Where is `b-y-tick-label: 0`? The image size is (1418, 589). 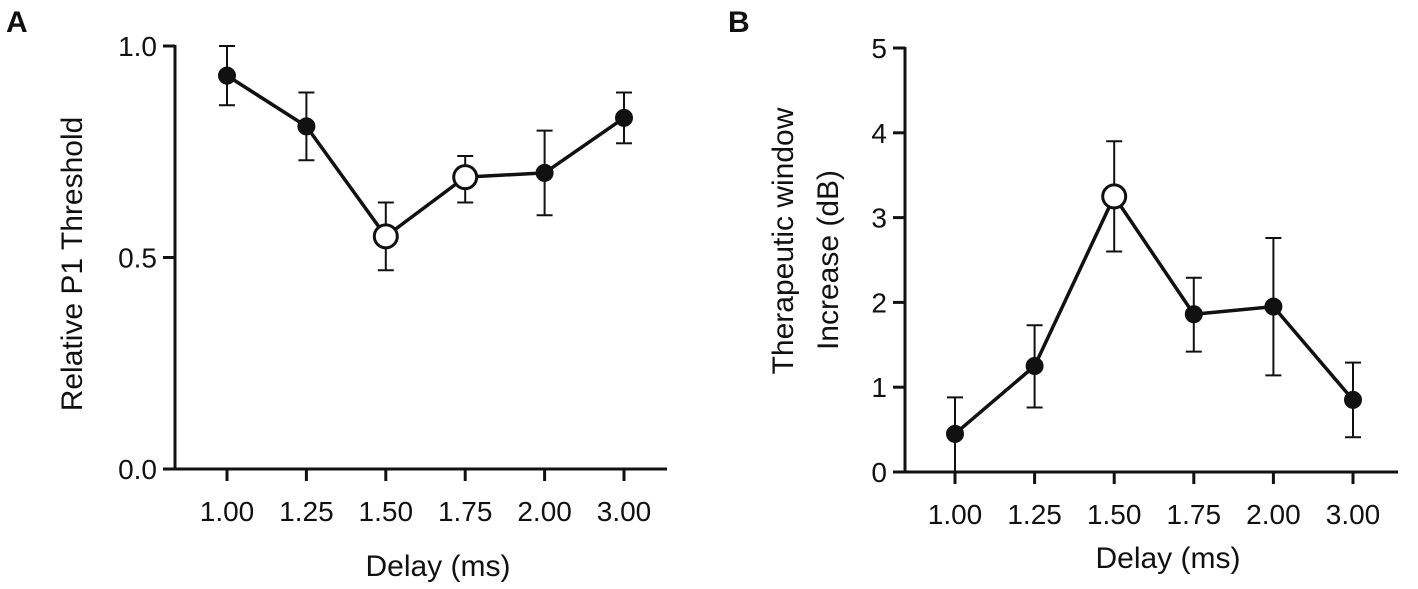
b-y-tick-label: 0 is located at coordinates (879, 472).